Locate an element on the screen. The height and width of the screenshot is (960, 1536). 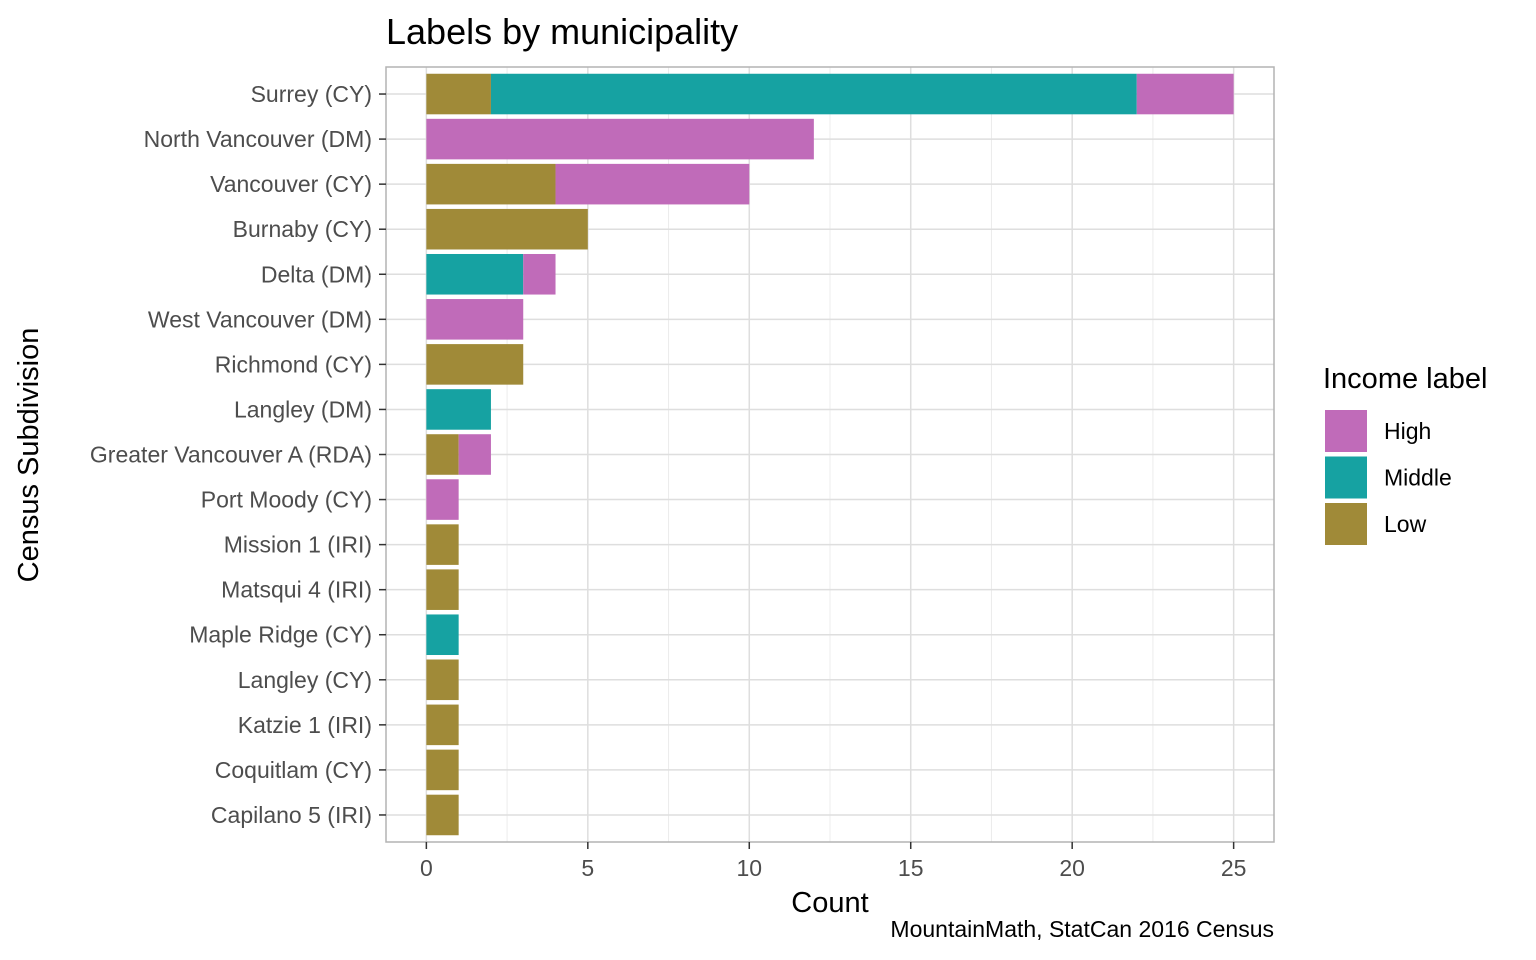
x-axis-title: Count is located at coordinates (829, 903).